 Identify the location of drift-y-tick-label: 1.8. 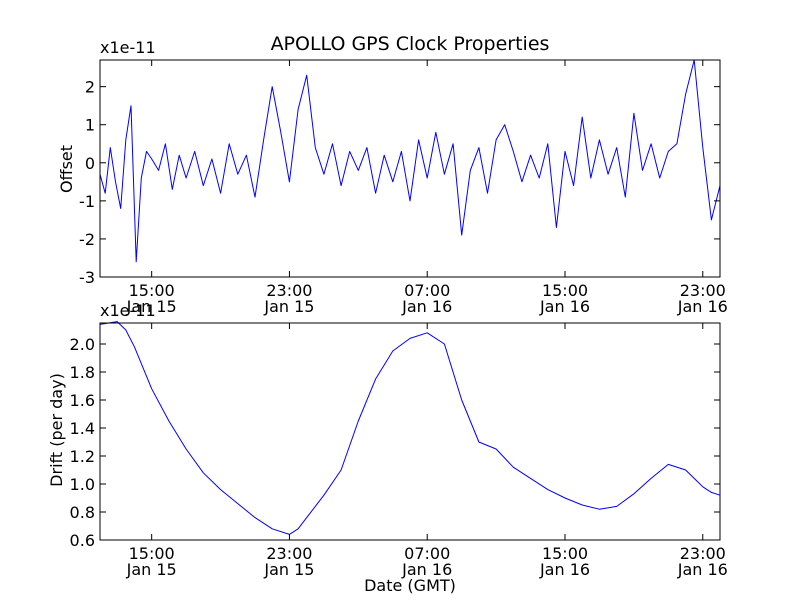
(82, 372).